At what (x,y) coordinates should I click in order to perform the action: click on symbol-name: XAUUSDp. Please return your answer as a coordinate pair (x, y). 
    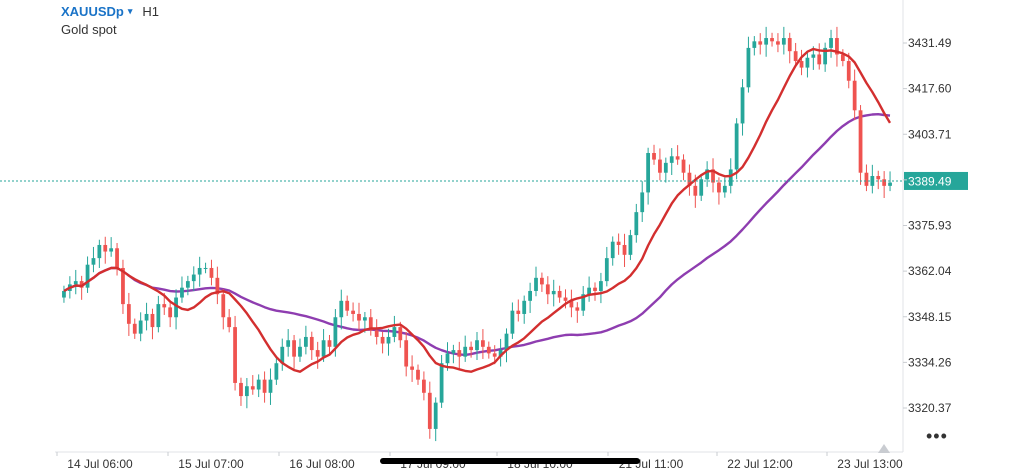
    Looking at the image, I should click on (92, 11).